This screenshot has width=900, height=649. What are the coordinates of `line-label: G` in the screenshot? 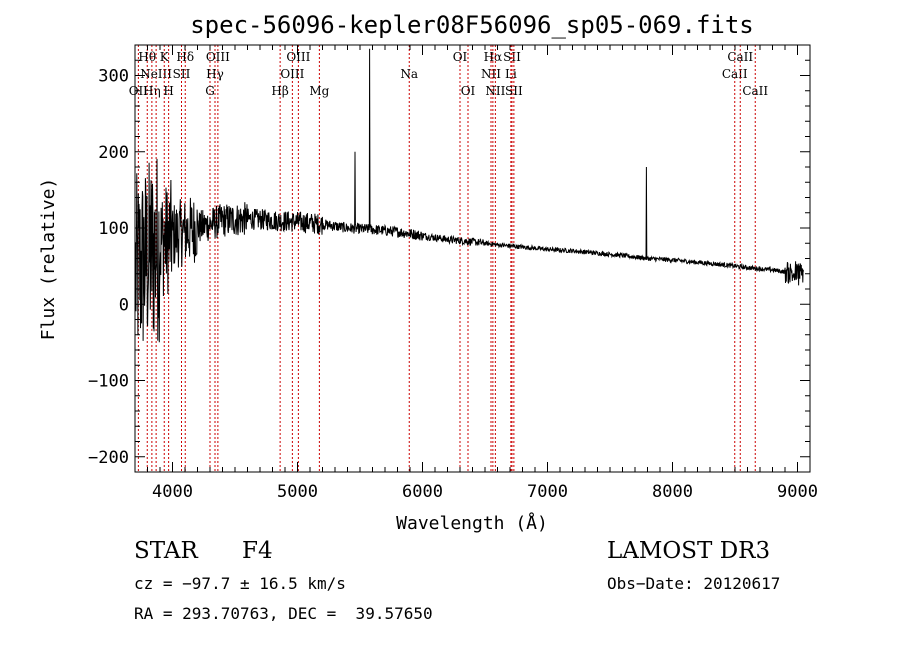 It's located at (210, 91).